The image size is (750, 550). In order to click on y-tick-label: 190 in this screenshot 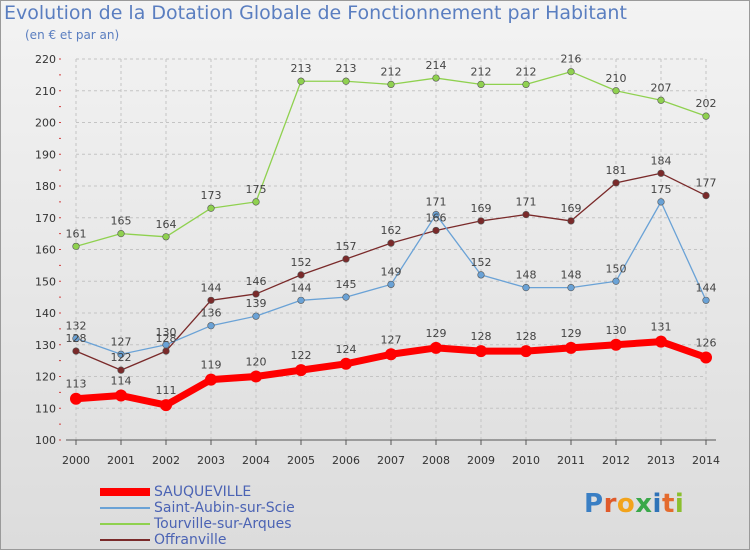, I will do `click(45, 154)`.